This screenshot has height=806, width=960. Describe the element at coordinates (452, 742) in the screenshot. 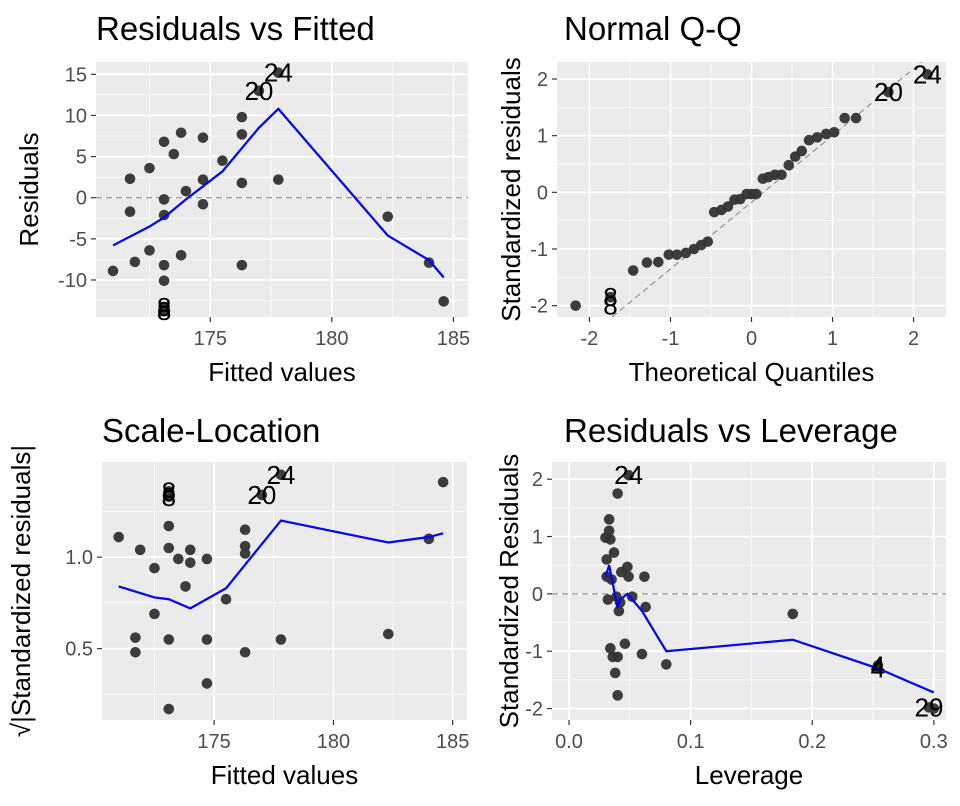

I see `x-tick-label: 185` at that location.